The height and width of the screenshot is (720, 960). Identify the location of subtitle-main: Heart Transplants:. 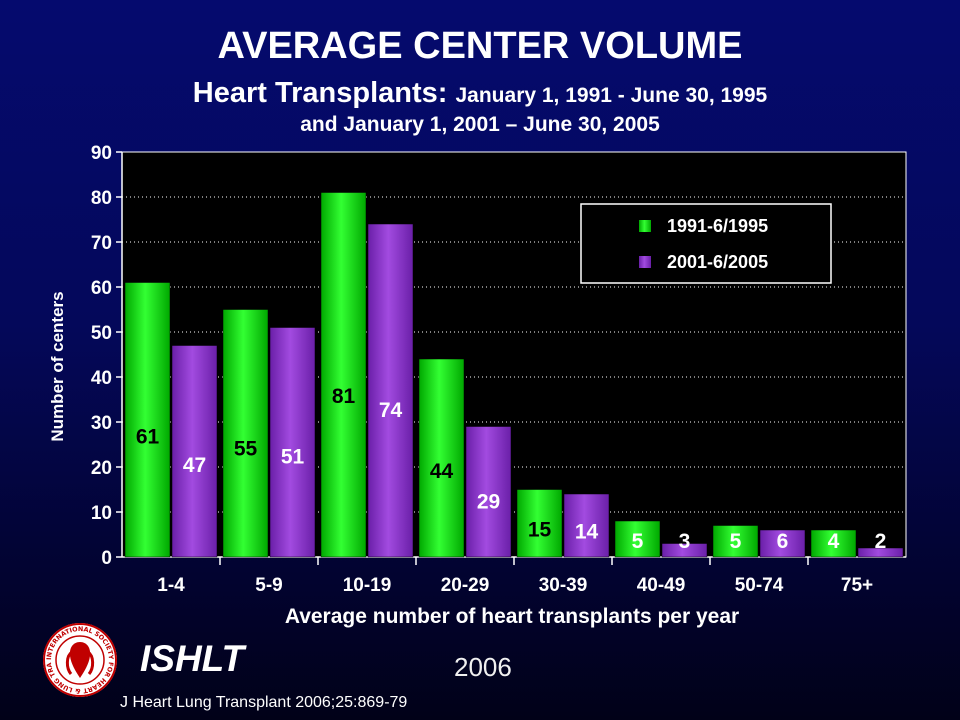
(320, 93).